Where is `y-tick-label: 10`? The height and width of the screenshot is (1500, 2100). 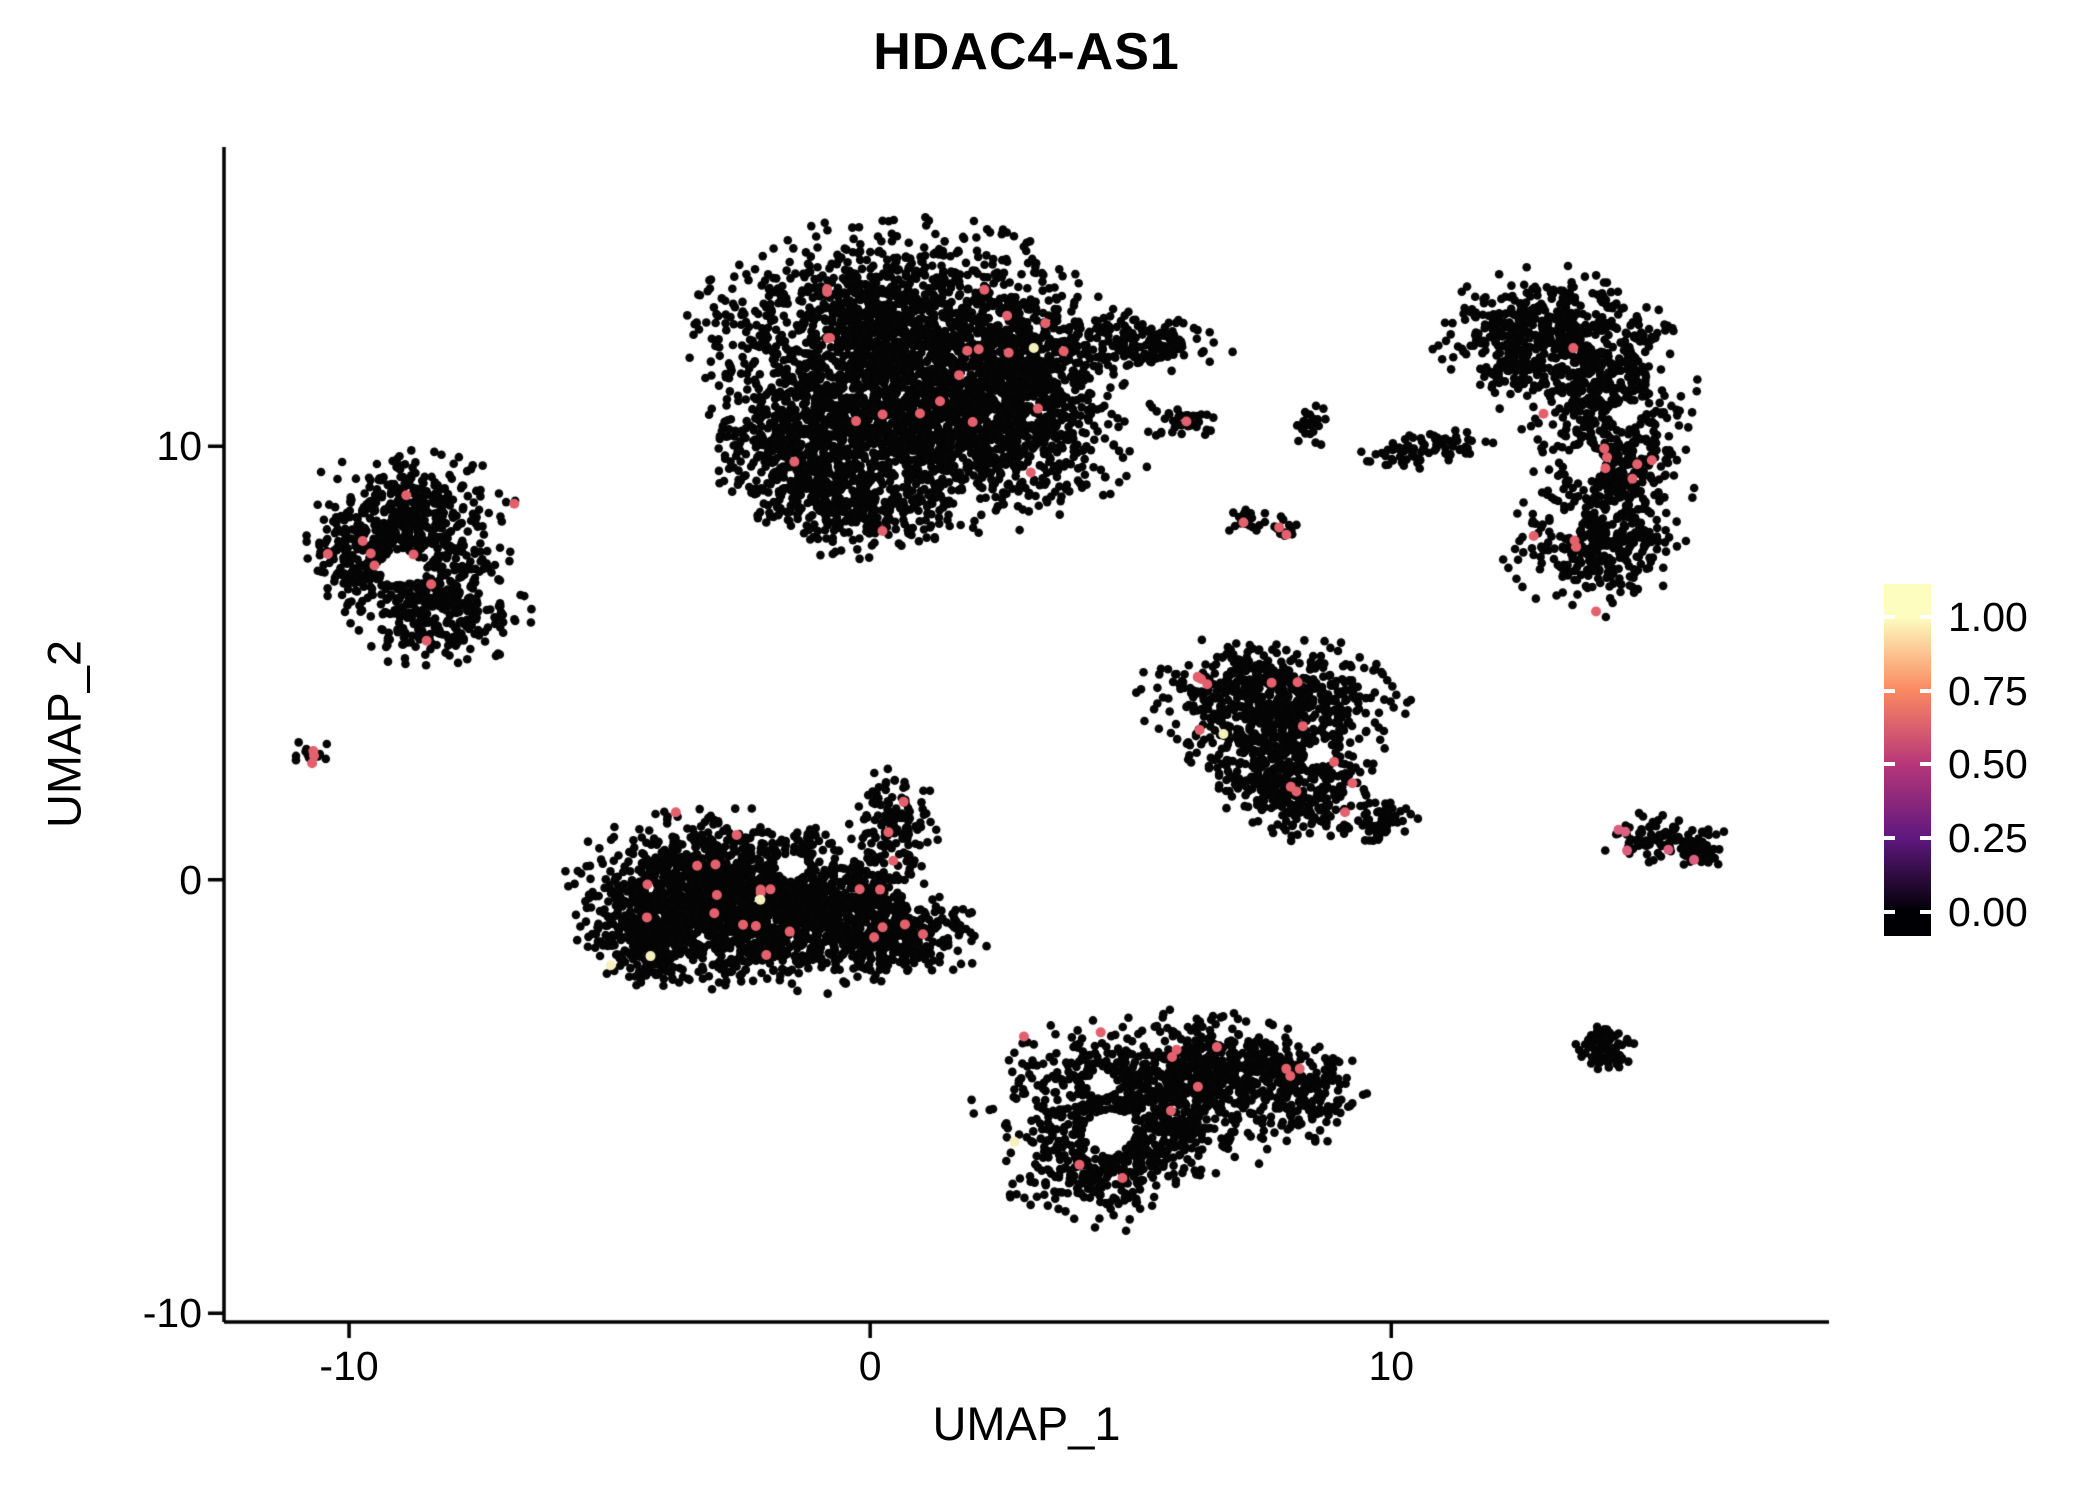 y-tick-label: 10 is located at coordinates (179, 446).